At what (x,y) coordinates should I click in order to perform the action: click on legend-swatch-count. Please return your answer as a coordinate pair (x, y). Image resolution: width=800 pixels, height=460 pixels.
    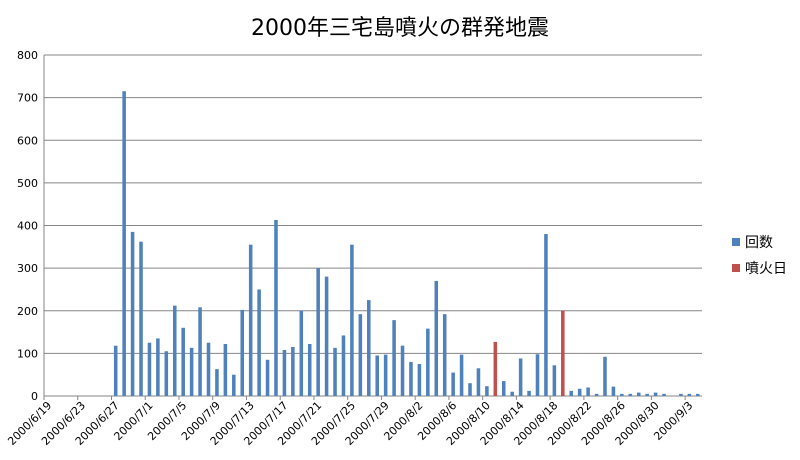
    Looking at the image, I should click on (736, 242).